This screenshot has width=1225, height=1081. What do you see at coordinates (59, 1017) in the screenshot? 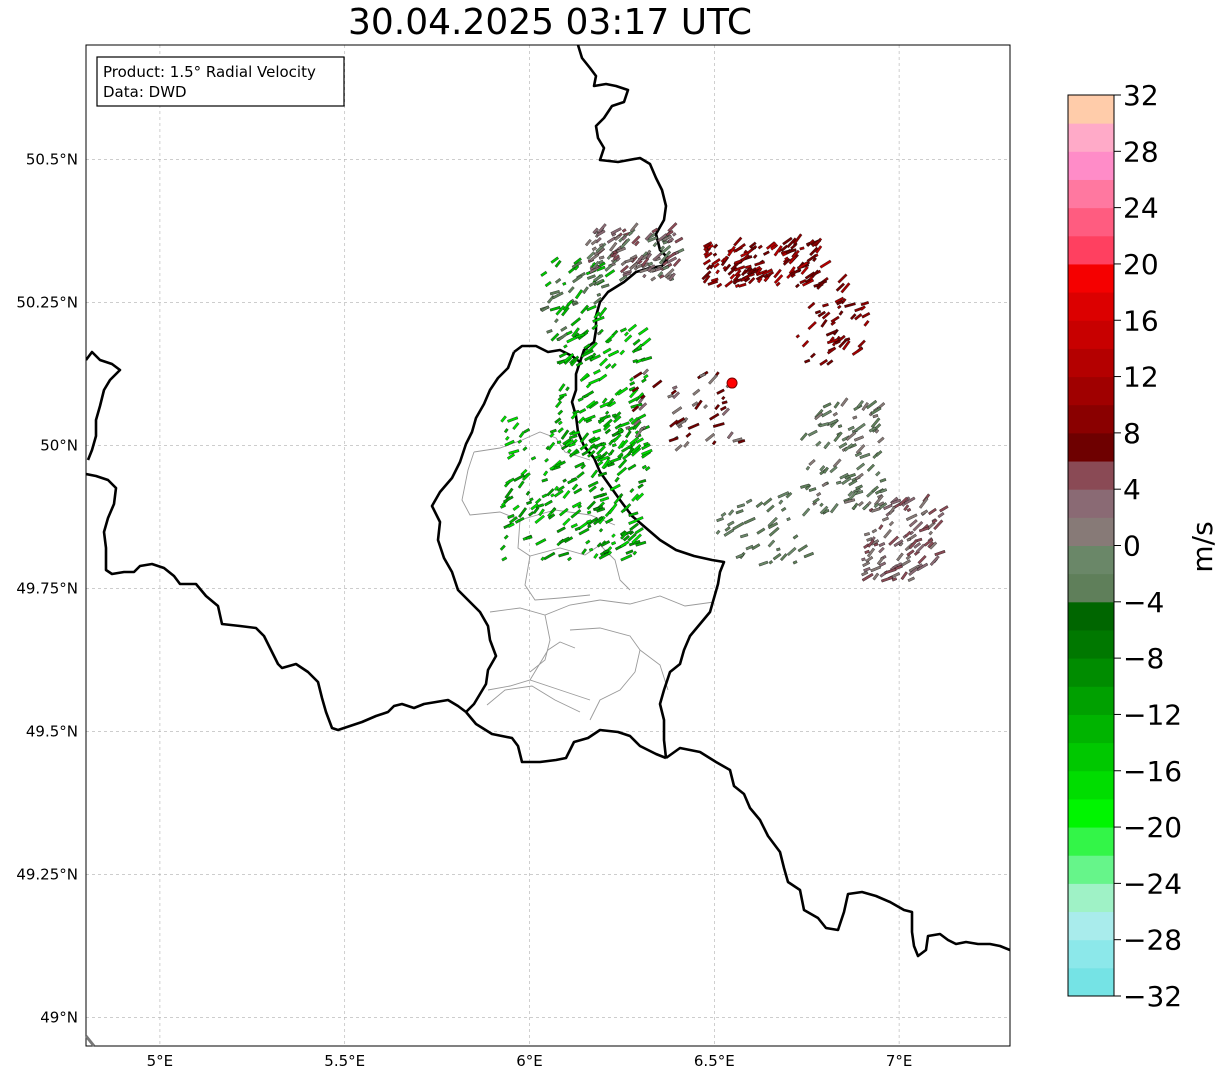
I see `lat-tick-label: 49°N` at bounding box center [59, 1017].